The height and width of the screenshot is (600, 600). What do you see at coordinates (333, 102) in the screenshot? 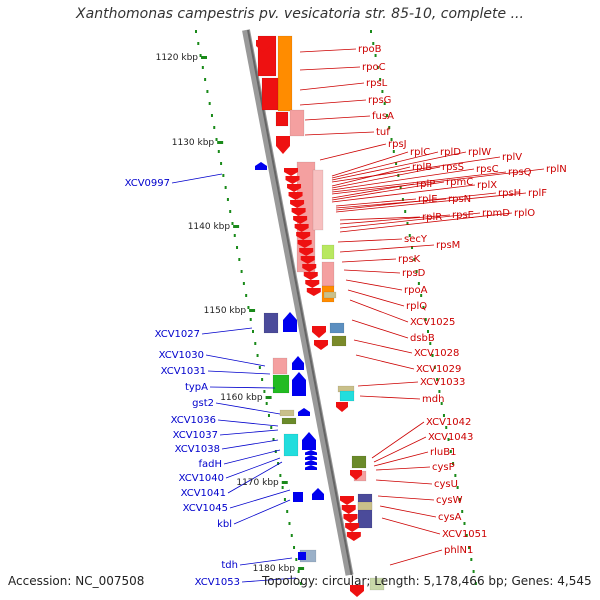
I see `leader-line-rpsg` at bounding box center [333, 102].